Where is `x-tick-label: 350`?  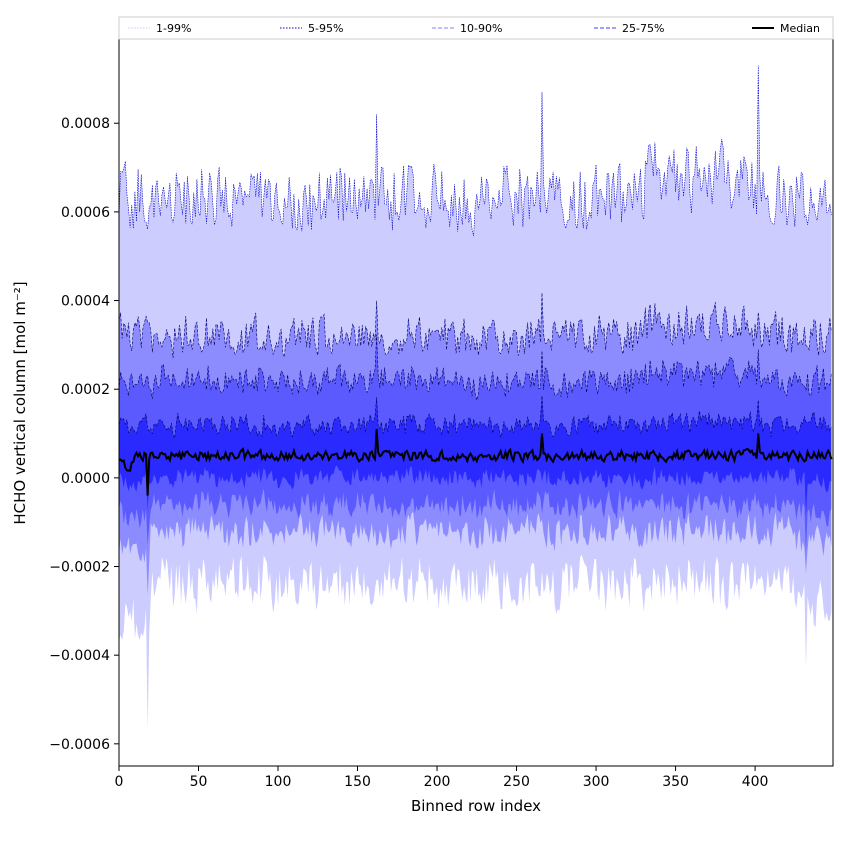 x-tick-label: 350 is located at coordinates (675, 782).